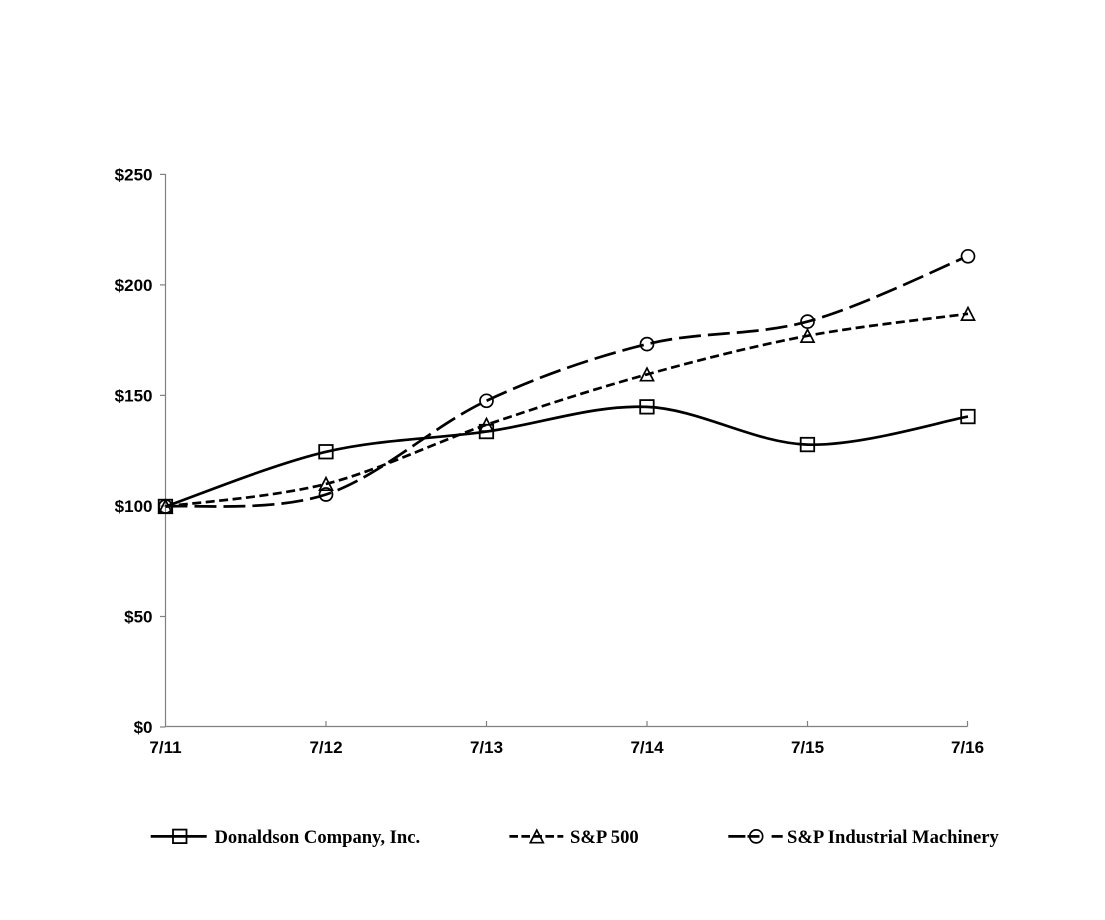  I want to click on svg-text: 7/13, so click(486, 747).